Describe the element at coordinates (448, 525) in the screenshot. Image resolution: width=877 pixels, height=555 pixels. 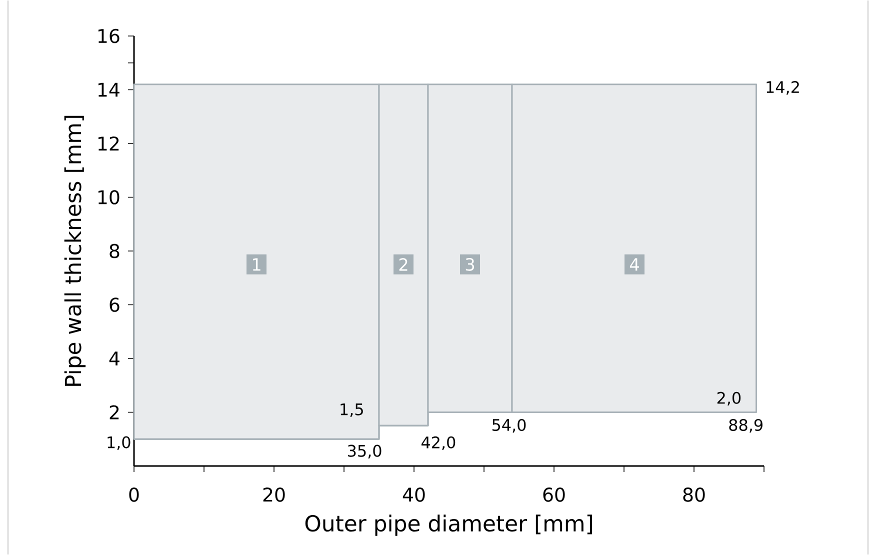
I see `x-axis-title: Outer pipe diameter [mm]` at that location.